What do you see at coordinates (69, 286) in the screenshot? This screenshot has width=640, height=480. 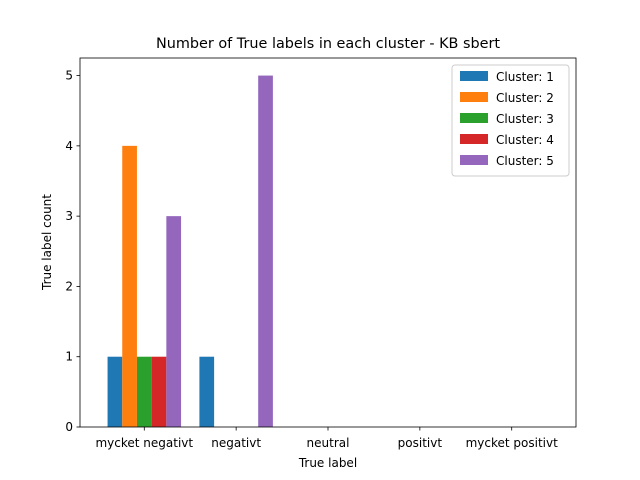 I see `y-tick-label-2: 2` at bounding box center [69, 286].